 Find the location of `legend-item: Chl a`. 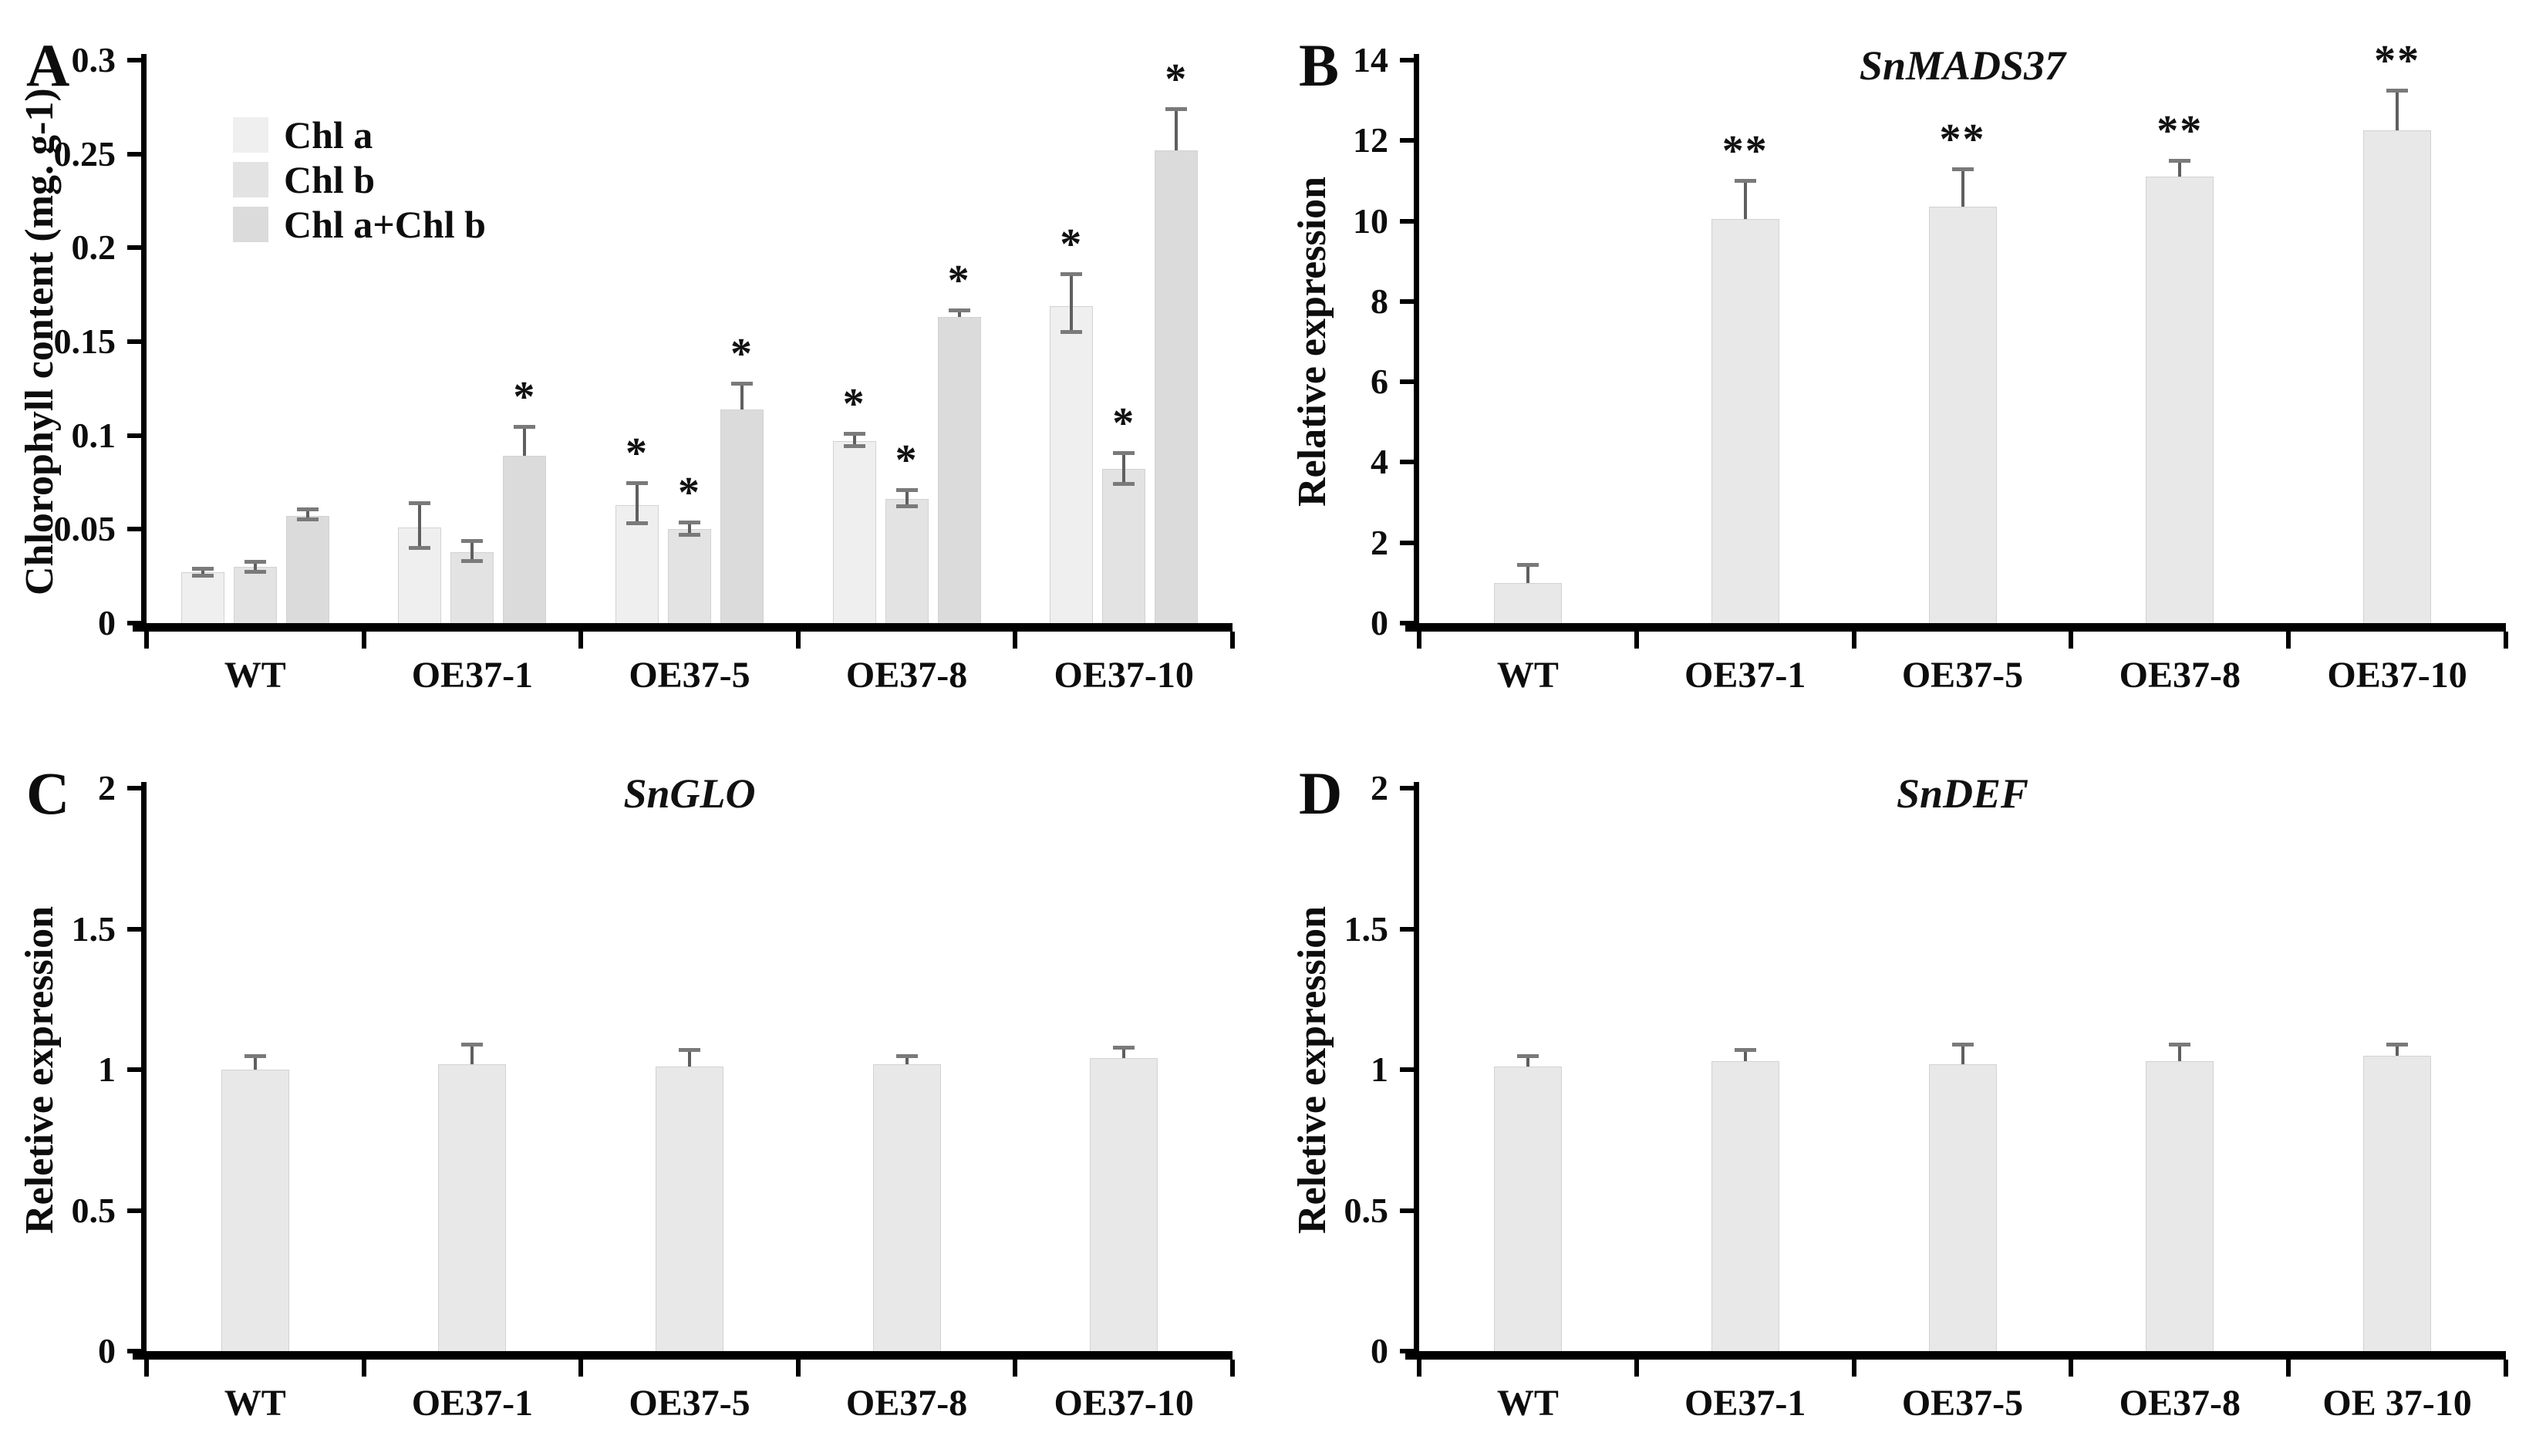

legend-item: Chl a is located at coordinates (360, 135).